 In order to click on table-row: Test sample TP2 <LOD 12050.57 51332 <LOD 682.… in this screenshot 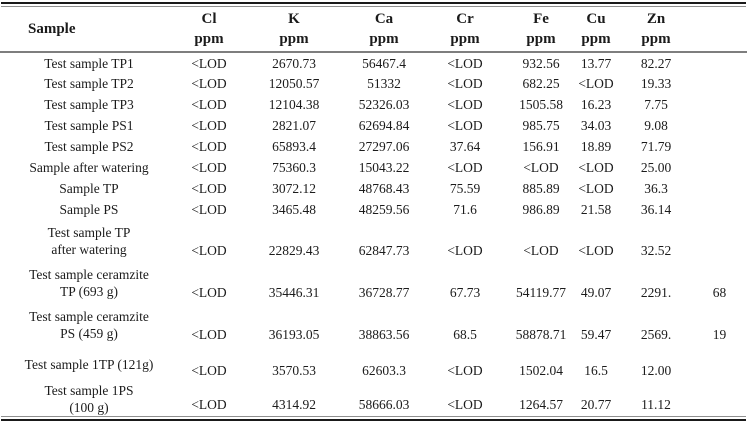, I will do `click(373, 83)`.